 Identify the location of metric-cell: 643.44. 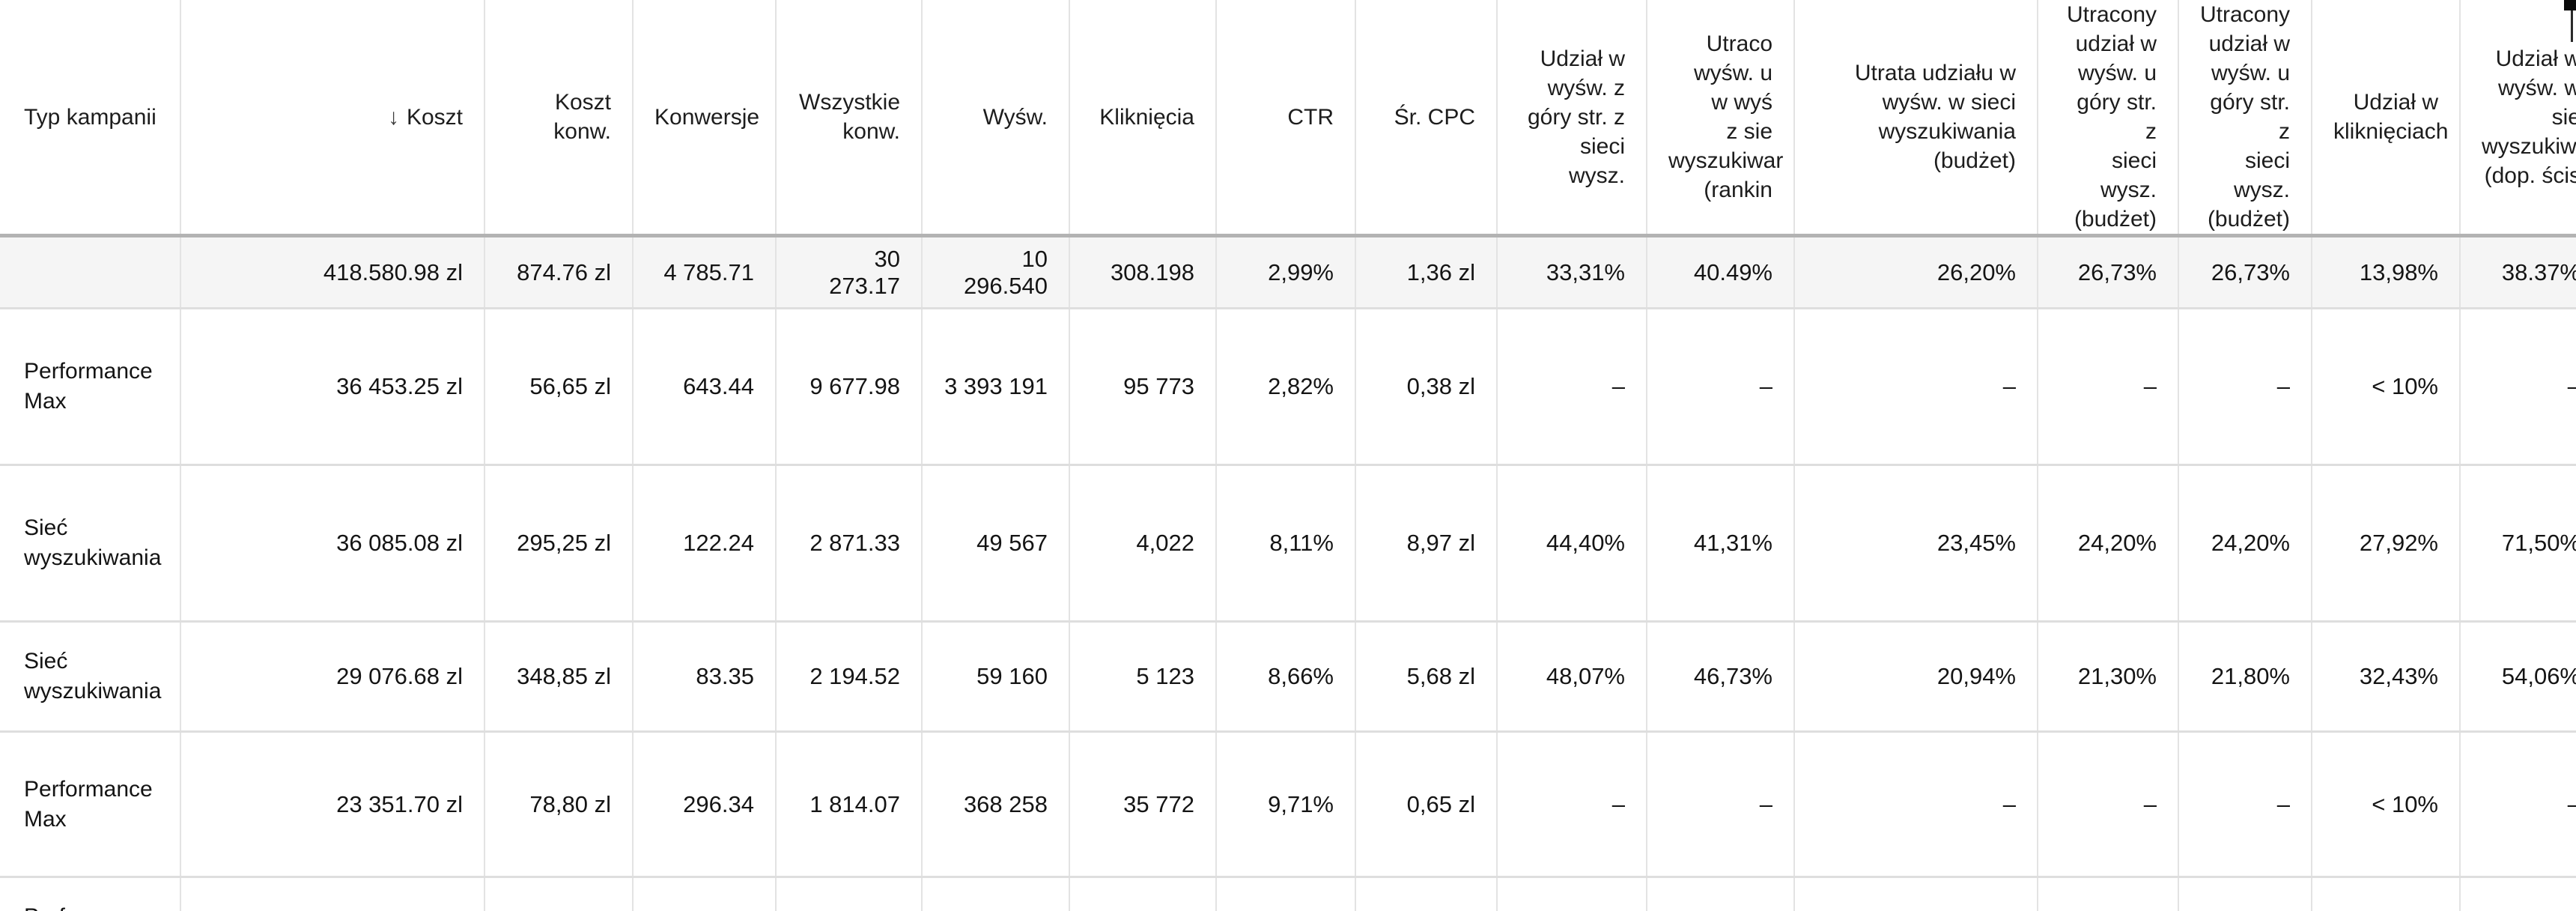
(704, 386).